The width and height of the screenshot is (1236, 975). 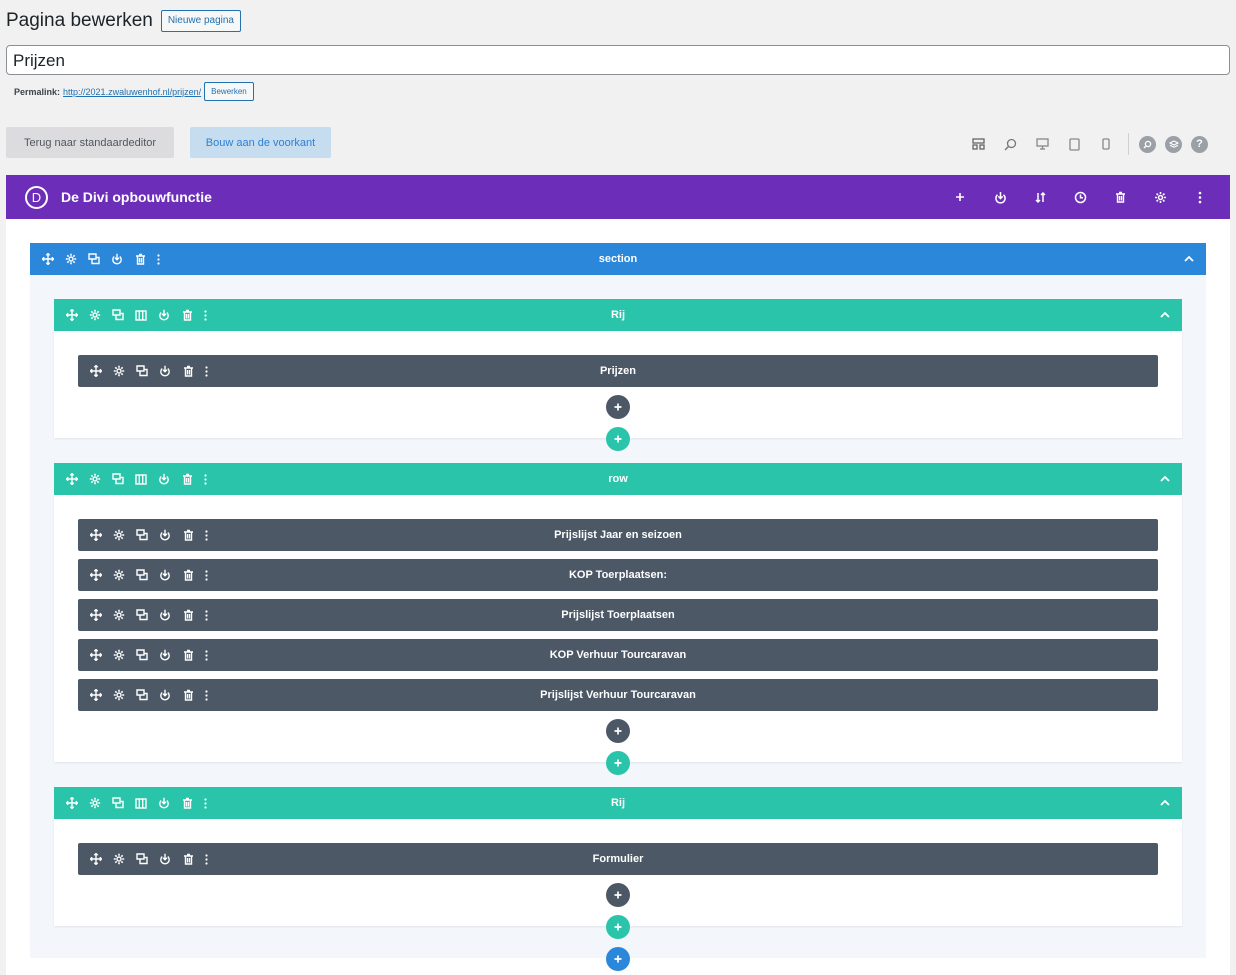 I want to click on desktop-view-icon, so click(x=1042, y=144).